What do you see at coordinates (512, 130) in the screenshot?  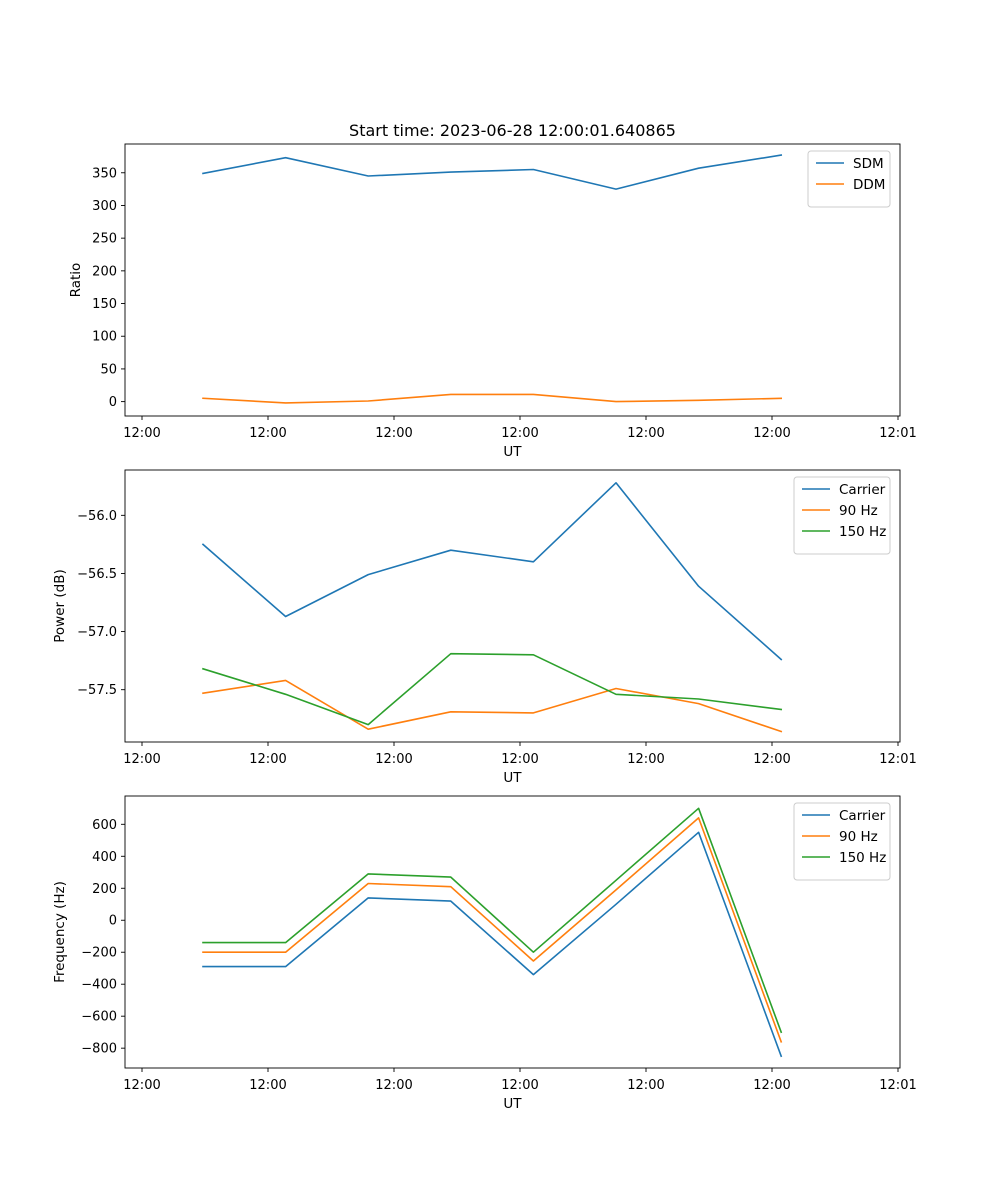 I see `chart-title: Start time: 2023-06-28 12:00:01.640865` at bounding box center [512, 130].